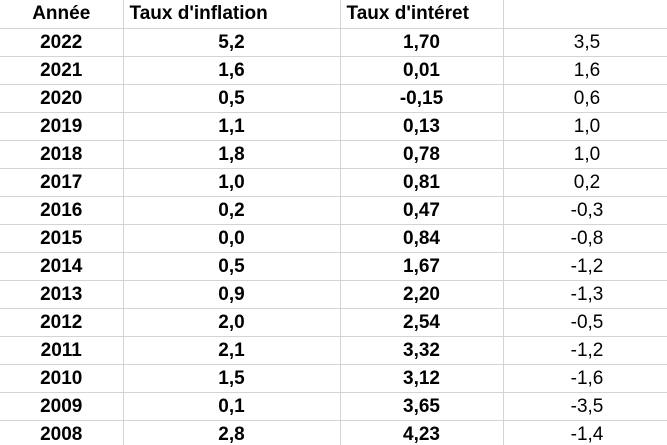 This screenshot has width=667, height=445. Describe the element at coordinates (422, 266) in the screenshot. I see `cell-rate: 1,67` at that location.